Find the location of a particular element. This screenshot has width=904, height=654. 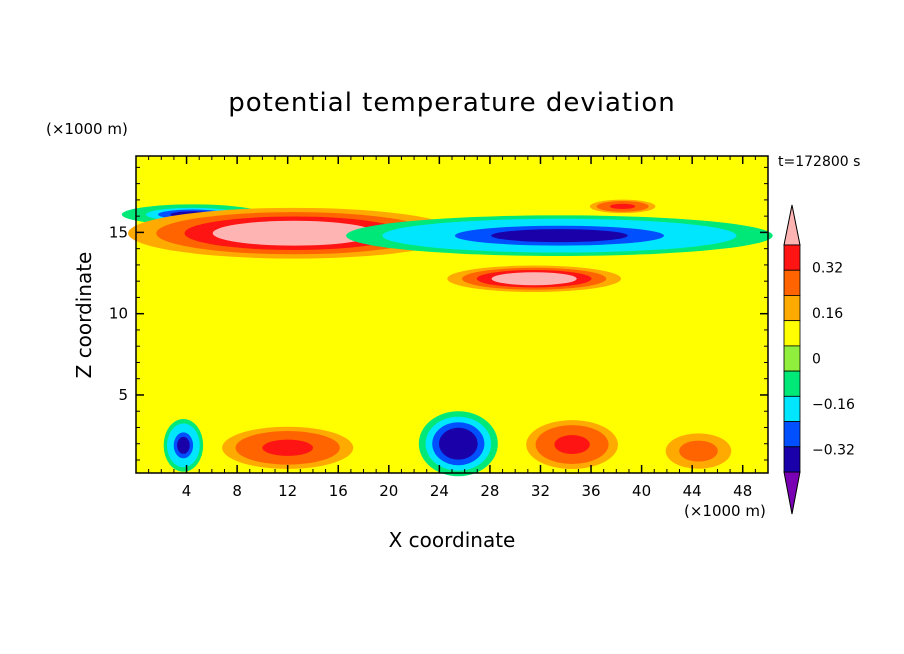

x-tick-label: 4 is located at coordinates (187, 491).